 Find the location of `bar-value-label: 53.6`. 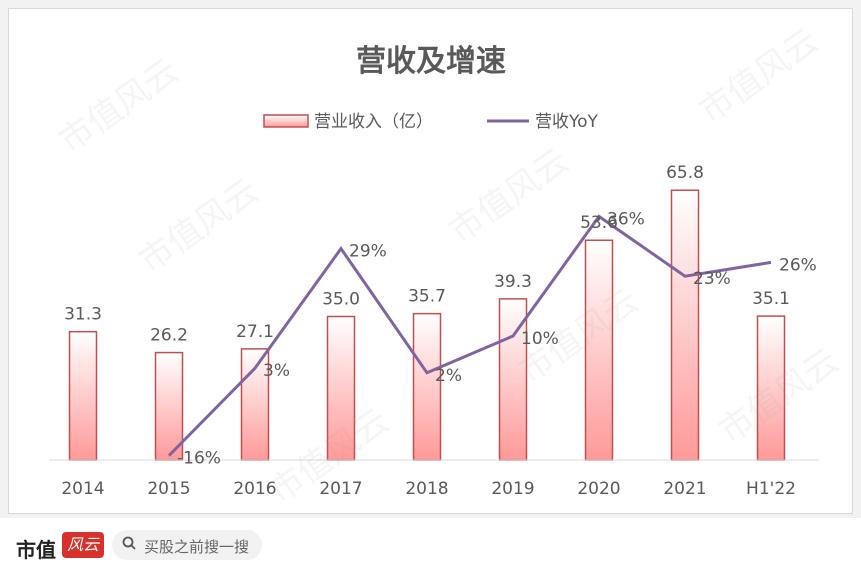

bar-value-label: 53.6 is located at coordinates (599, 223).